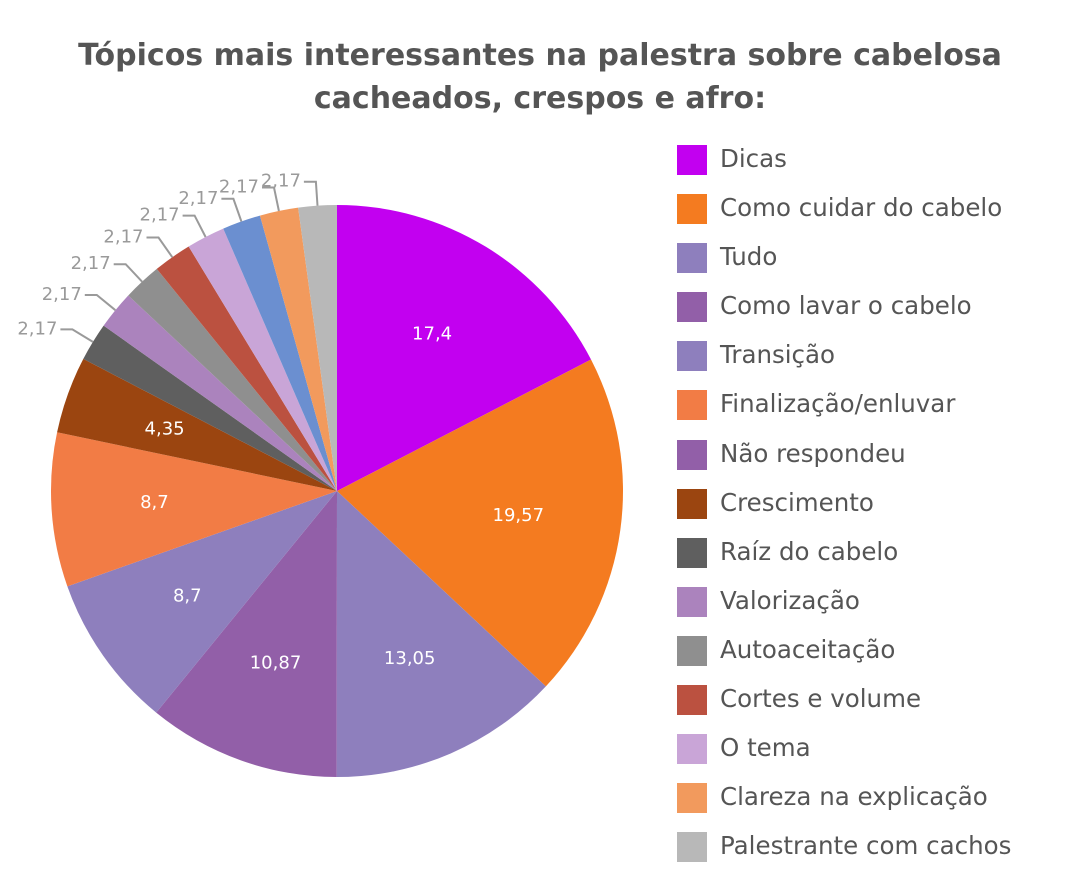  Describe the element at coordinates (239, 187) in the screenshot. I see `data-label-clareza-na-explicacao: 2,17` at that location.